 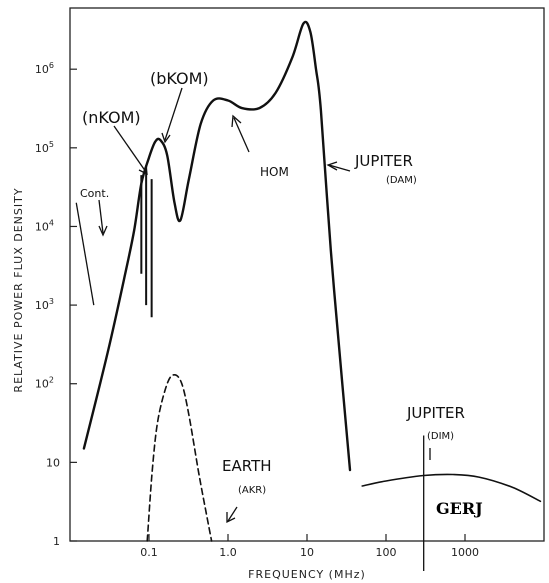 I want to click on nkom-label: (nKOM), so click(x=111, y=117).